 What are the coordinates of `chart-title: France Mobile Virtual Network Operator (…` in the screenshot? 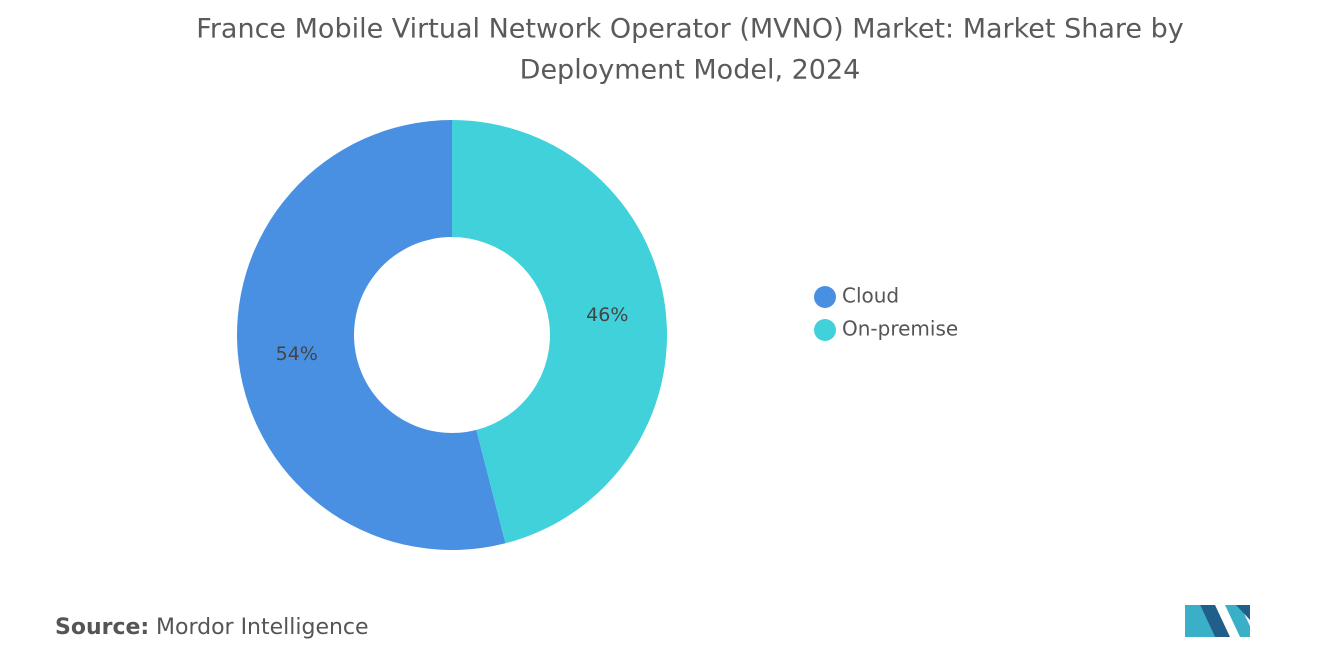 It's located at (689, 29).